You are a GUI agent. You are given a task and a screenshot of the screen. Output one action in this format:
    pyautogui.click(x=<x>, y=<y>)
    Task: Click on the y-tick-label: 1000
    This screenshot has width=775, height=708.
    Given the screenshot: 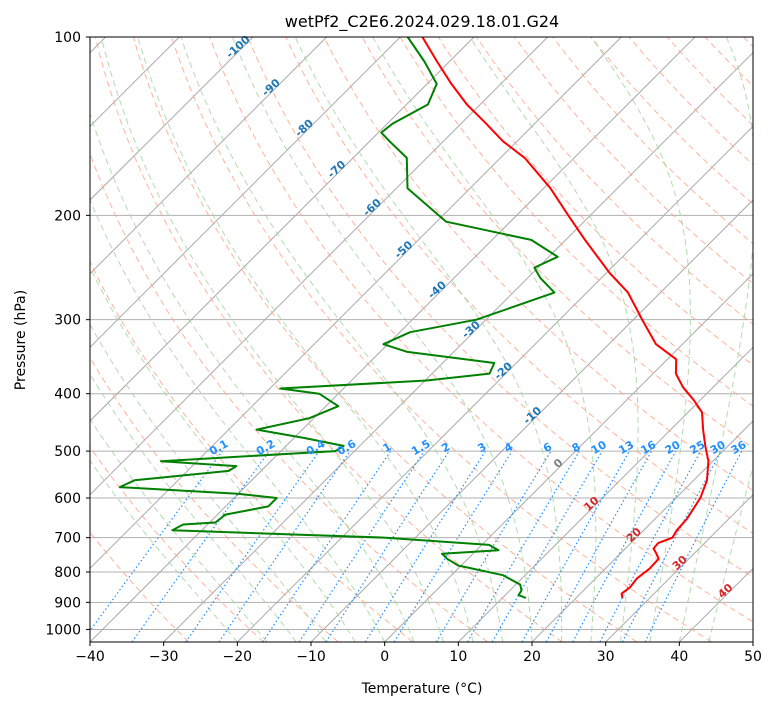 What is the action you would take?
    pyautogui.click(x=63, y=630)
    